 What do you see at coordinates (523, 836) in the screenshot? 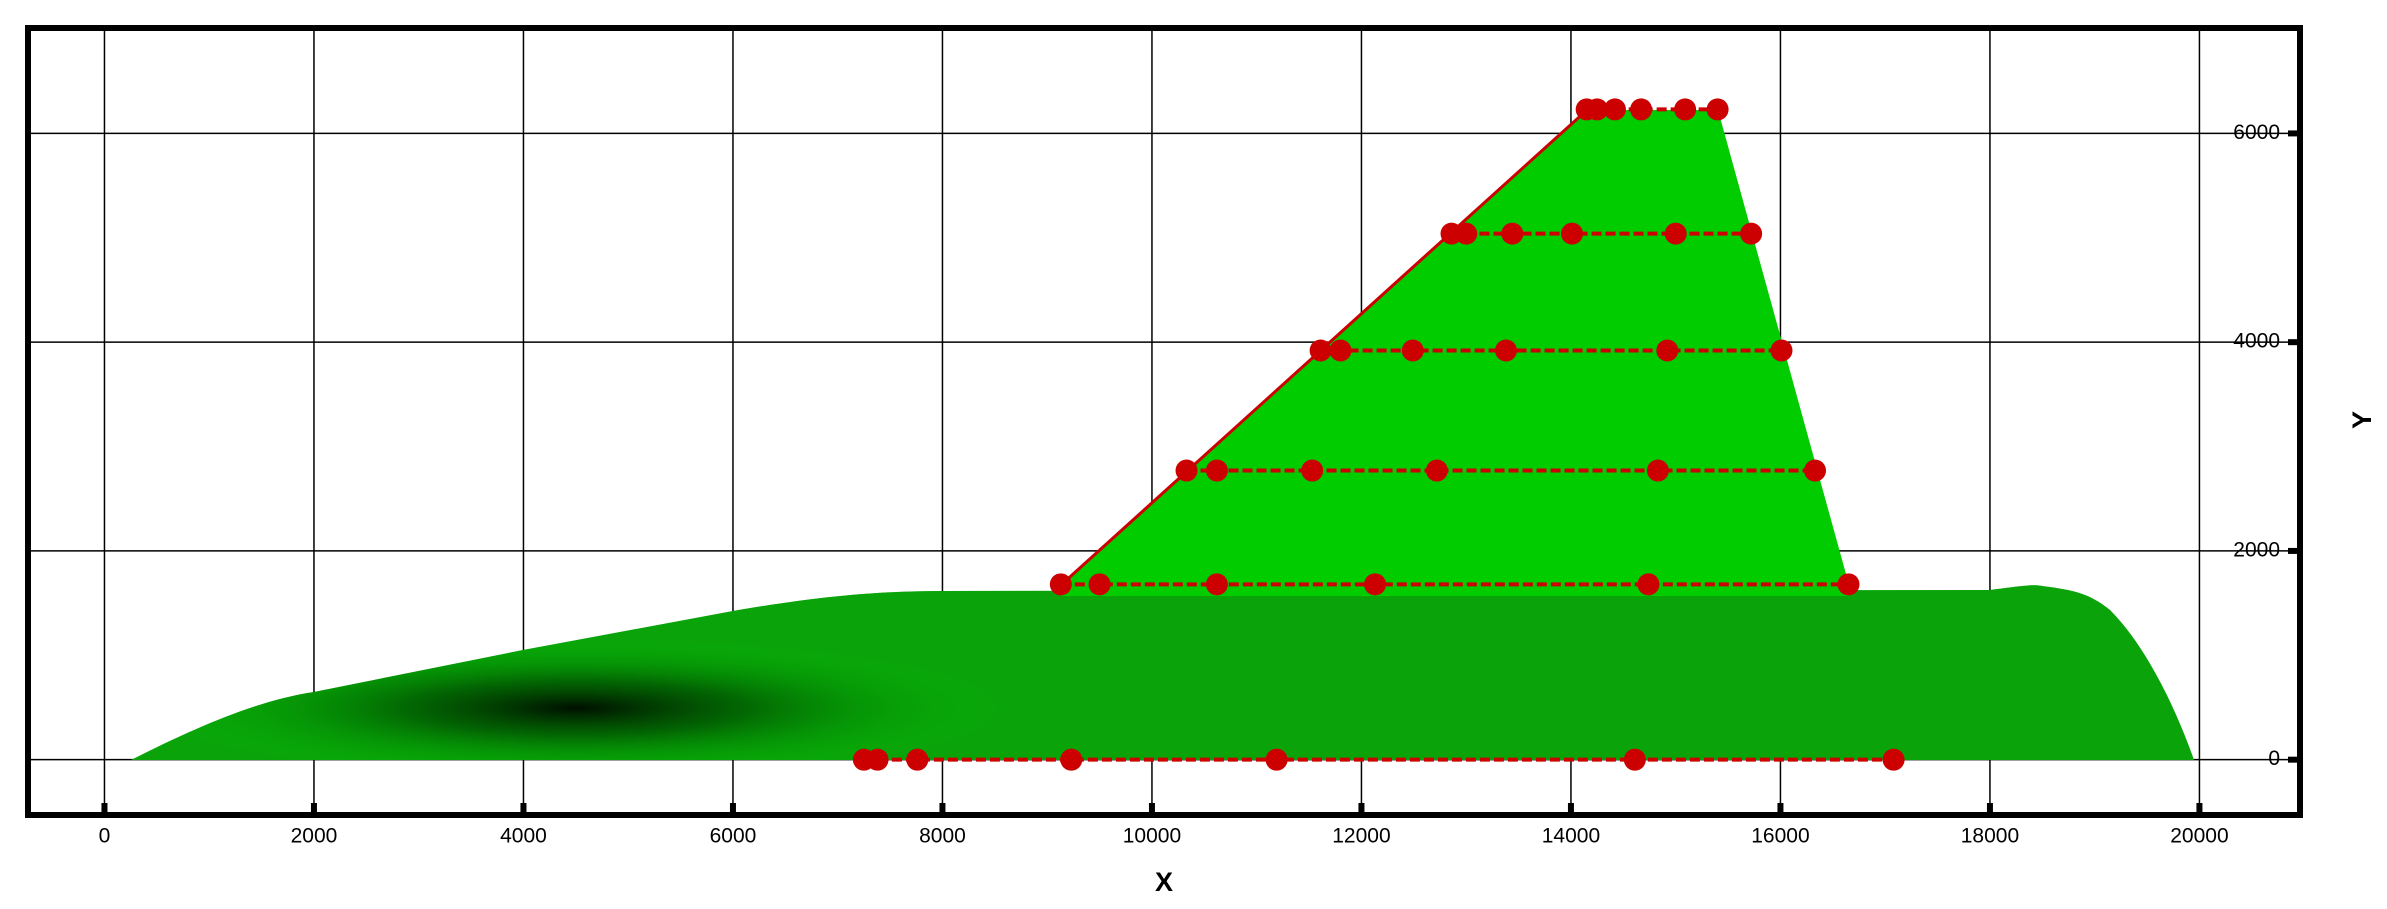
I see `x-tick-label: 4000` at bounding box center [523, 836].